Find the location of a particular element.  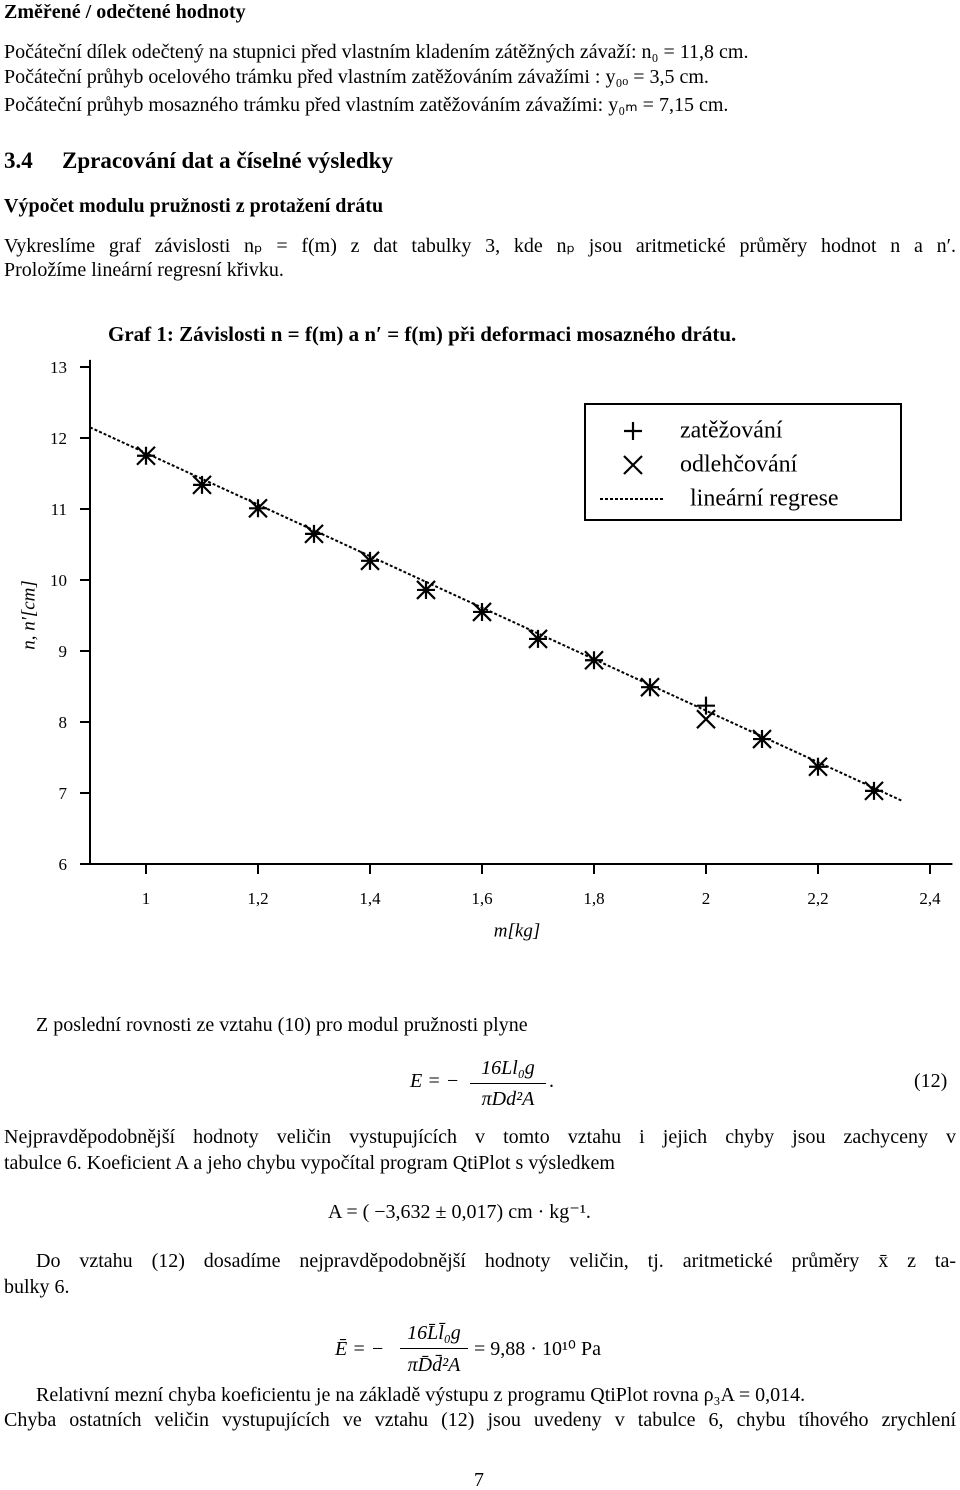

equation-denominator: πDd²A is located at coordinates (508, 1099).